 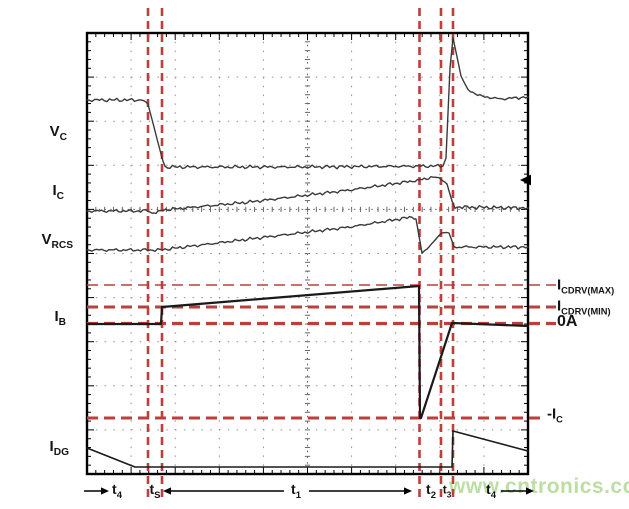 I want to click on channel-label-ic: IC, so click(x=58, y=192).